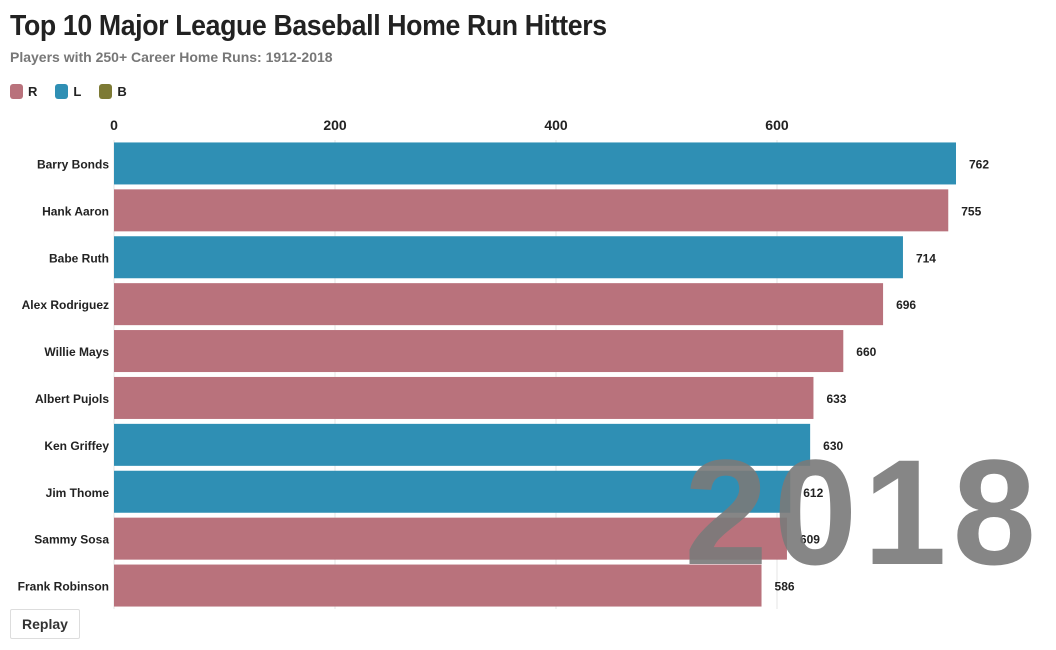 This screenshot has height=650, width=1056. I want to click on legend-label-r: R, so click(33, 91).